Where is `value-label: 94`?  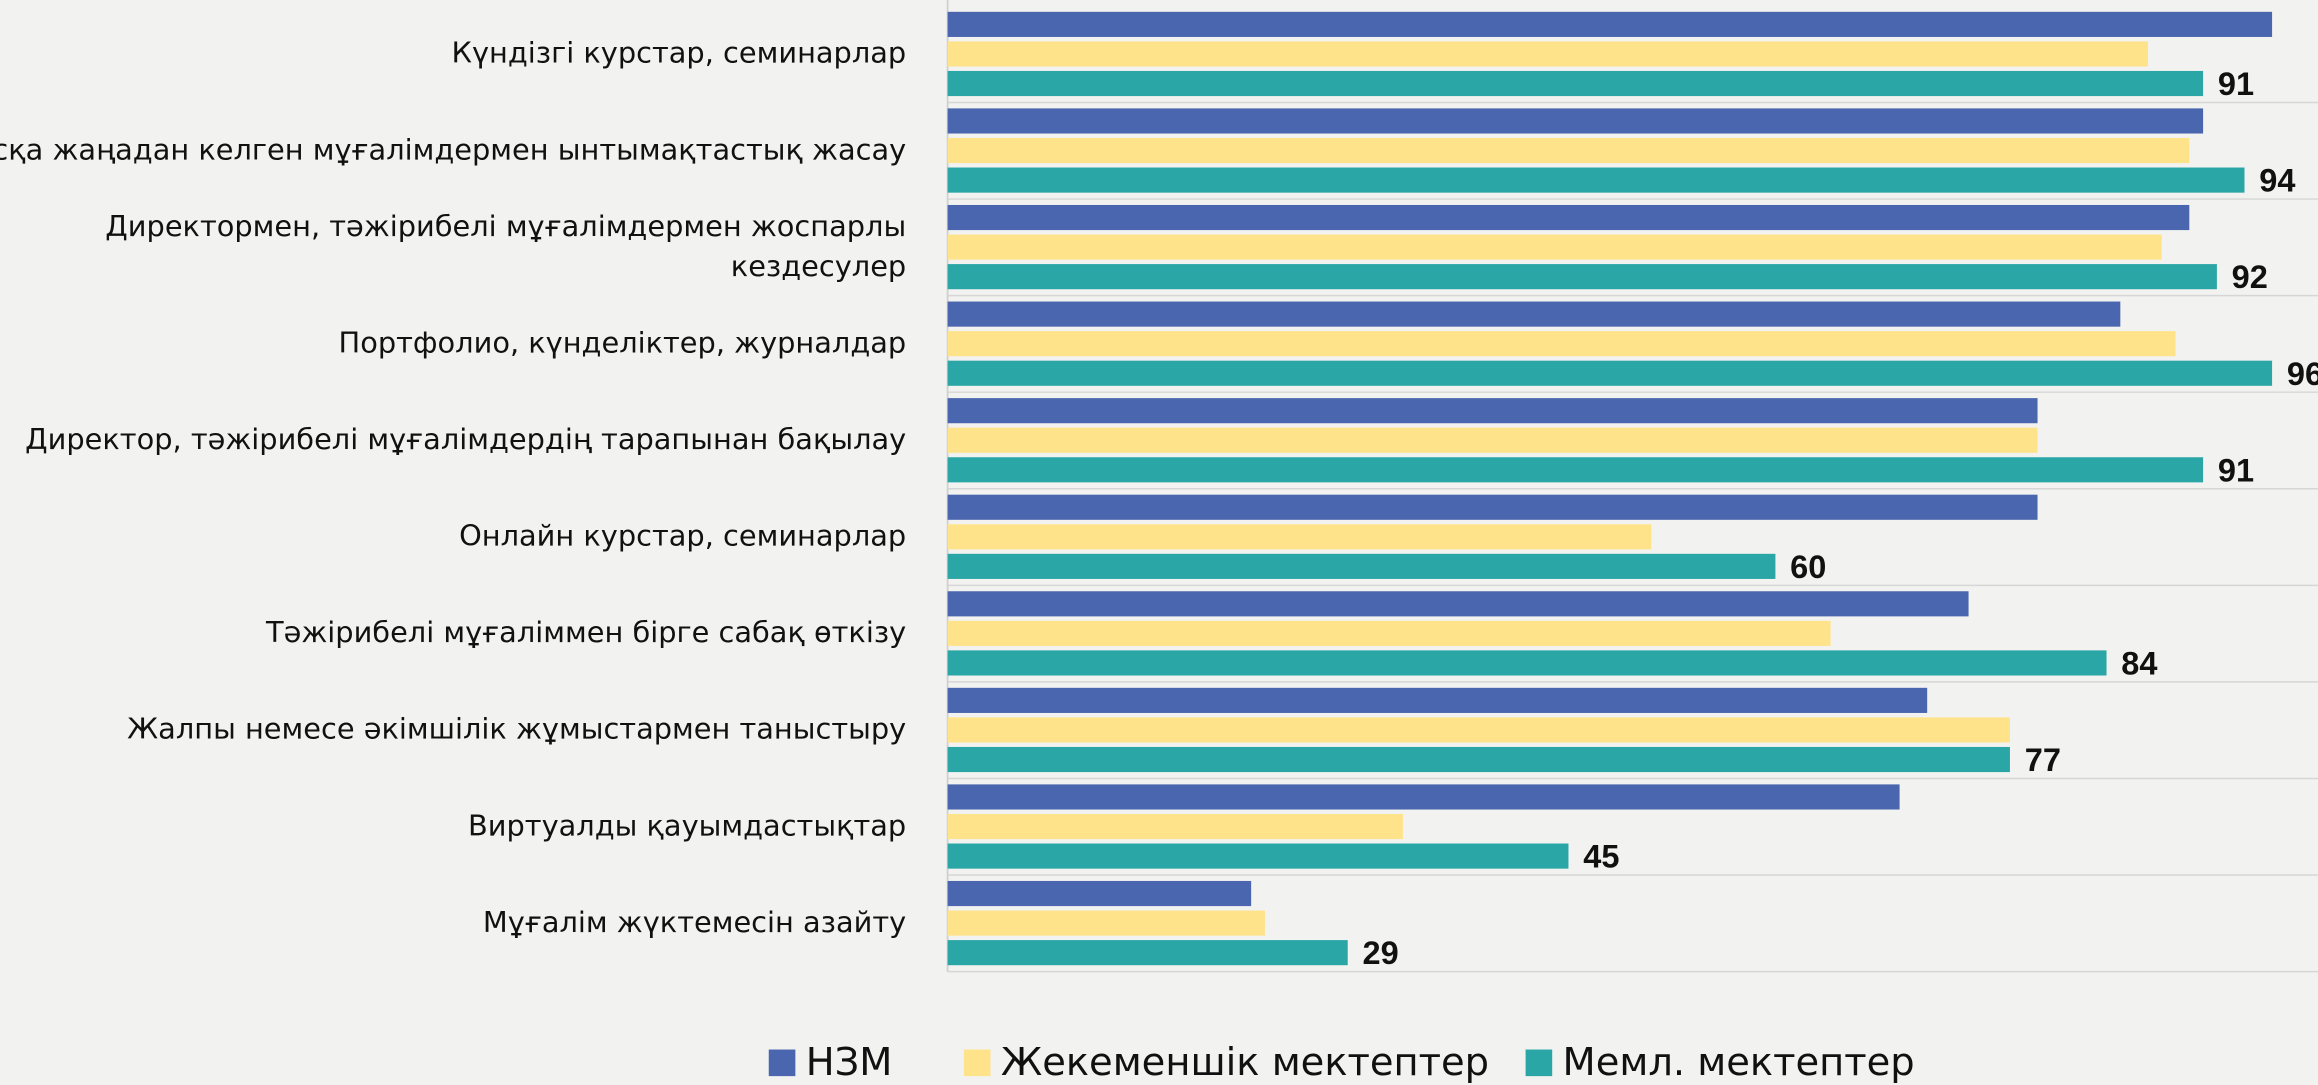
value-label: 94 is located at coordinates (2277, 181).